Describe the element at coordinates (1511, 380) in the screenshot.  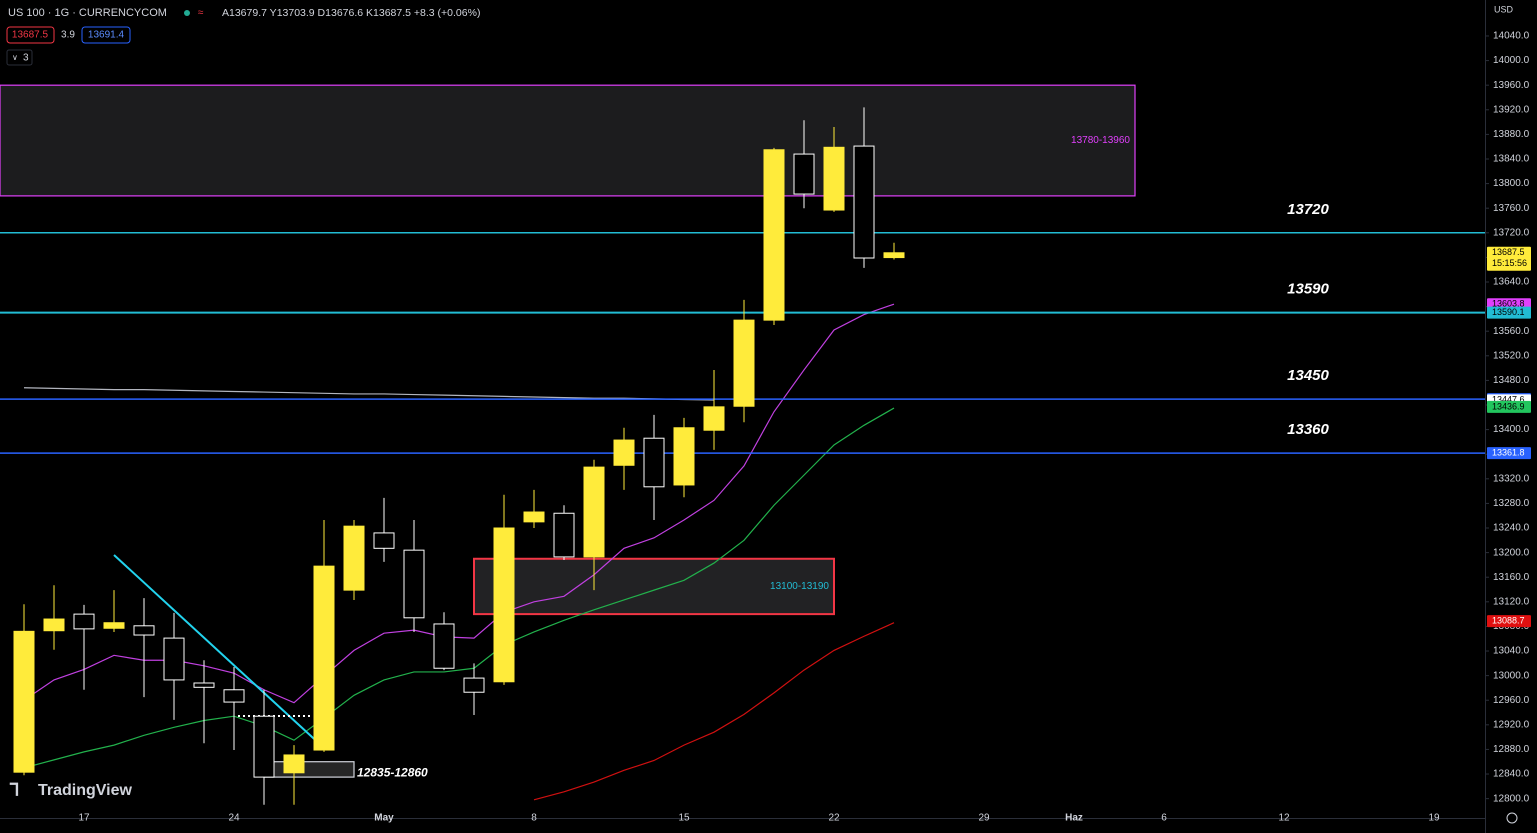
I see `y-tick-label: 13480.0` at that location.